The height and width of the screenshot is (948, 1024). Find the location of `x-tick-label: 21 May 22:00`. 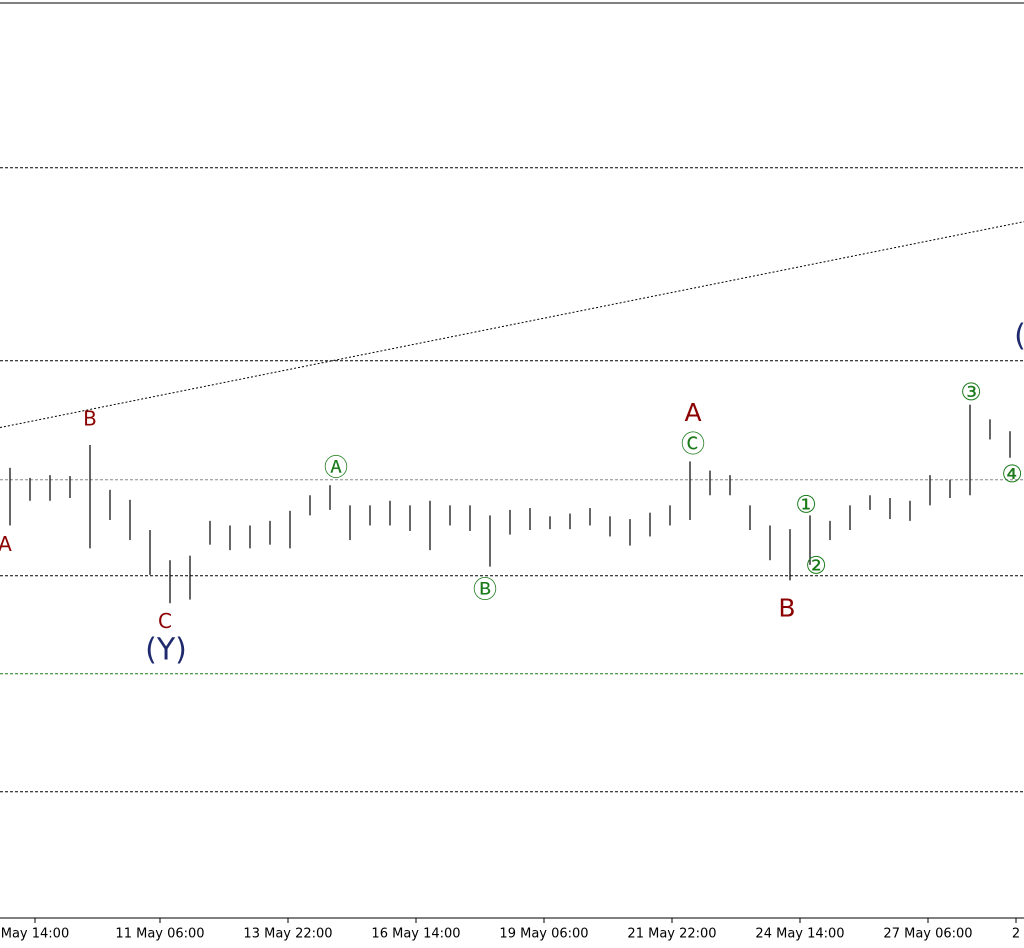

x-tick-label: 21 May 22:00 is located at coordinates (671, 934).